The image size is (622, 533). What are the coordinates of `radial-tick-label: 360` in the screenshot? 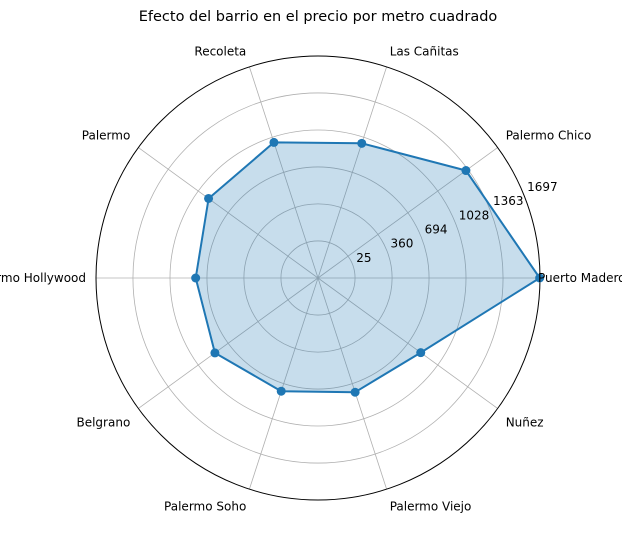 It's located at (401, 244).